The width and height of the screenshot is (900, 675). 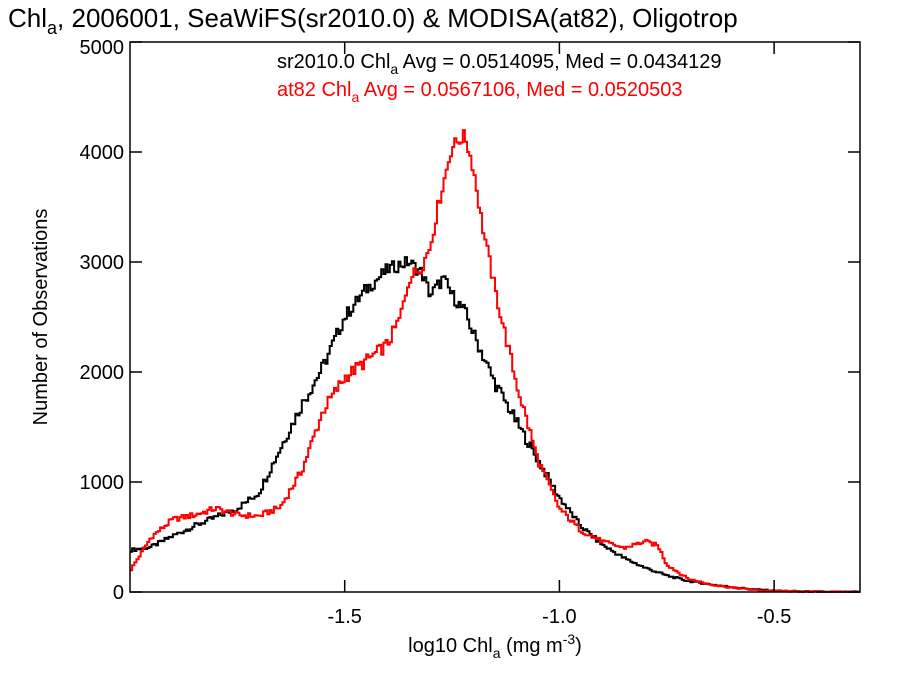 What do you see at coordinates (102, 48) in the screenshot?
I see `y-tick-label: 5000` at bounding box center [102, 48].